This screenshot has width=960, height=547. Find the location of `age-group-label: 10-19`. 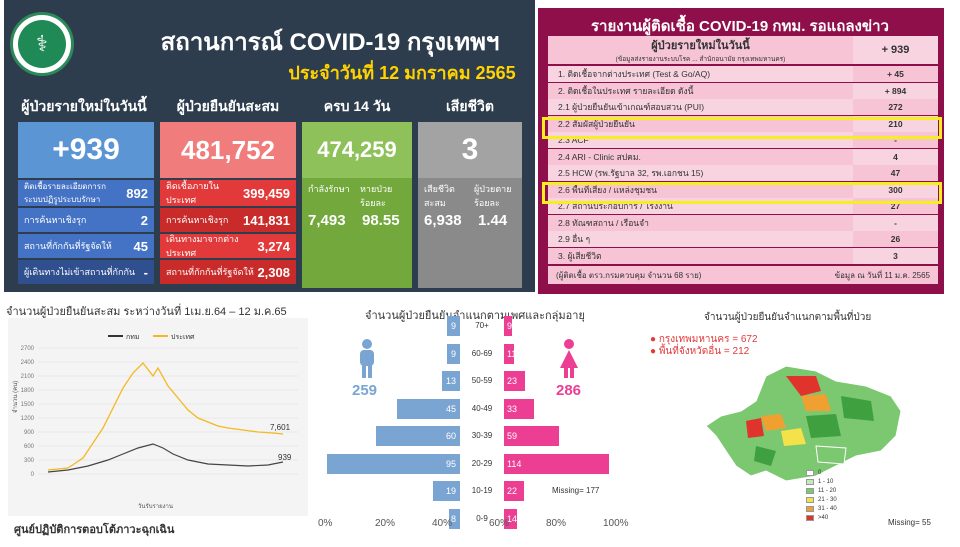

age-group-label: 10-19 is located at coordinates (482, 490).